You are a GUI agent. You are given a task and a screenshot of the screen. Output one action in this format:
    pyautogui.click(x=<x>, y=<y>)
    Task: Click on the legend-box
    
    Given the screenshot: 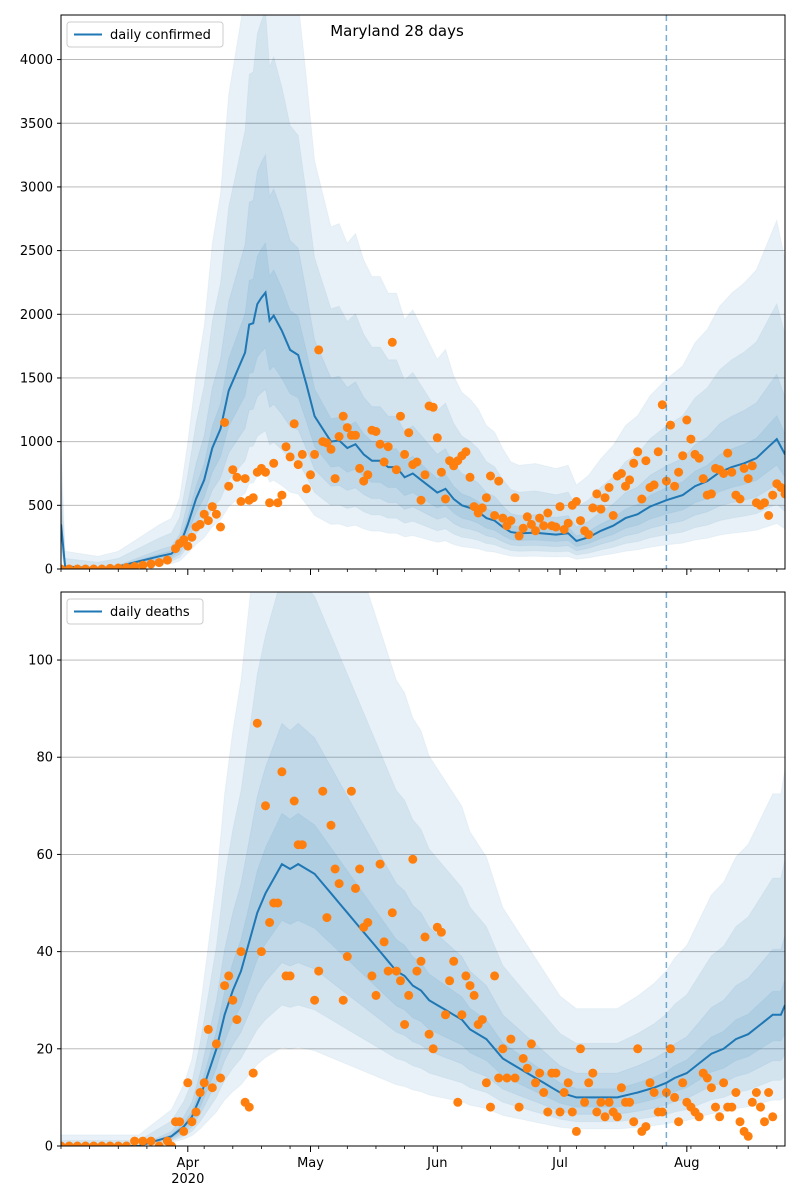 What is the action you would take?
    pyautogui.click(x=135, y=611)
    